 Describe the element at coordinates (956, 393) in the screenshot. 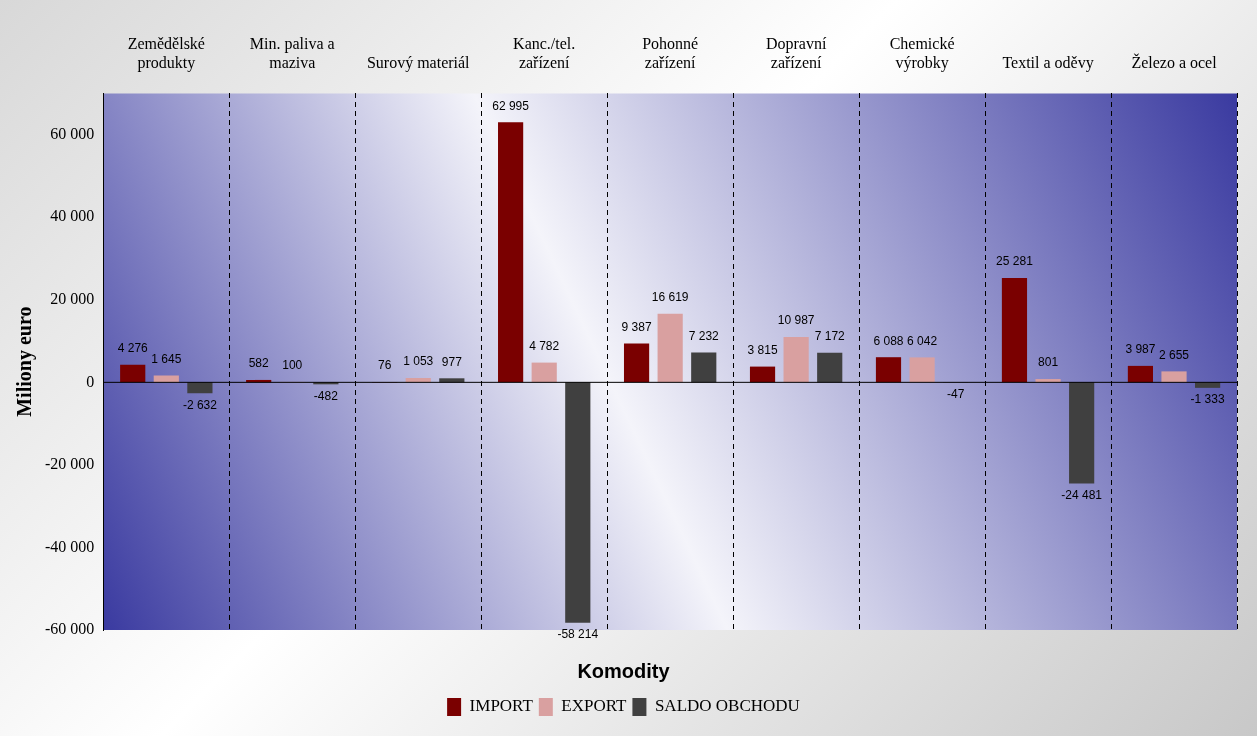

I see `data-label: -47` at that location.